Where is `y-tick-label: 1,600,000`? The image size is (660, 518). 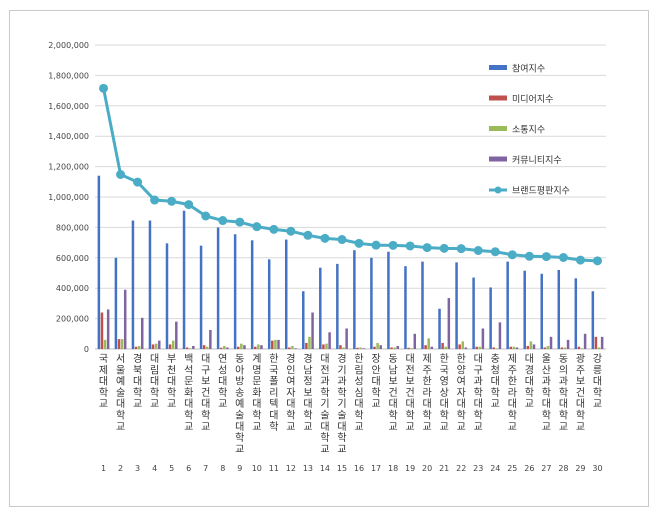
y-tick-label: 1,600,000 is located at coordinates (68, 106).